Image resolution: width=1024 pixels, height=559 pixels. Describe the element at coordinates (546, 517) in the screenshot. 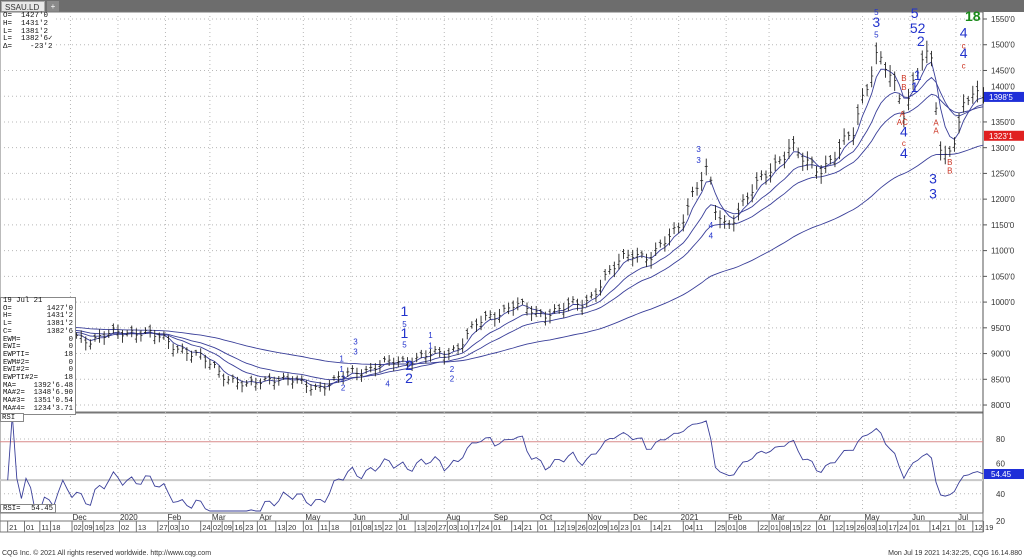

I see `month-label: Oct` at that location.